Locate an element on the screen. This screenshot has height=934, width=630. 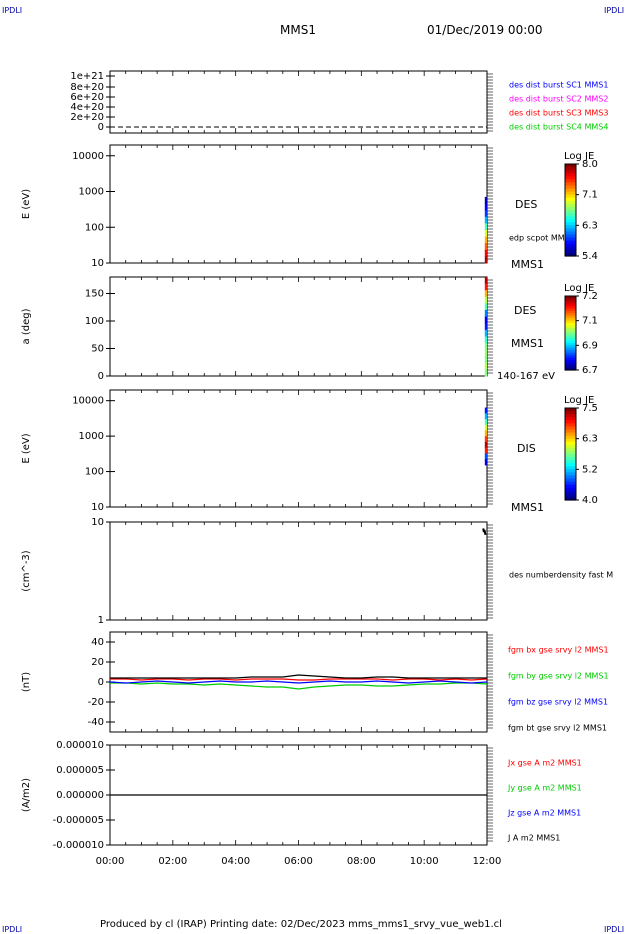
y-tick-label: 0 is located at coordinates (101, 682).